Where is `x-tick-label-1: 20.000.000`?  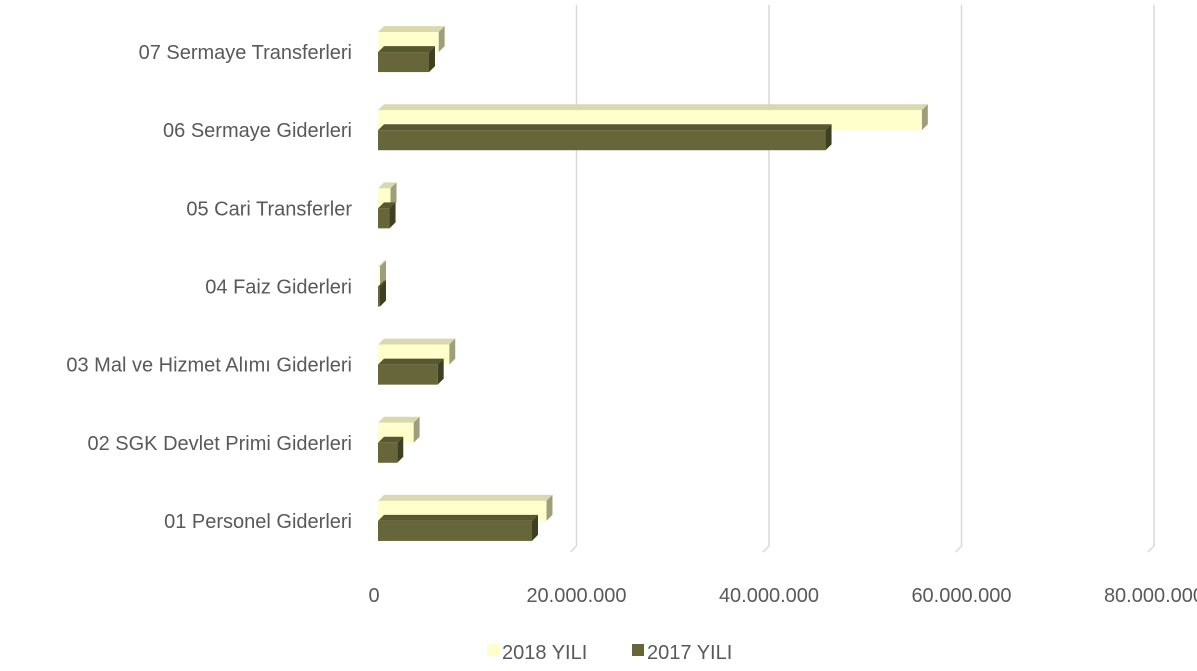 x-tick-label-1: 20.000.000 is located at coordinates (576, 596).